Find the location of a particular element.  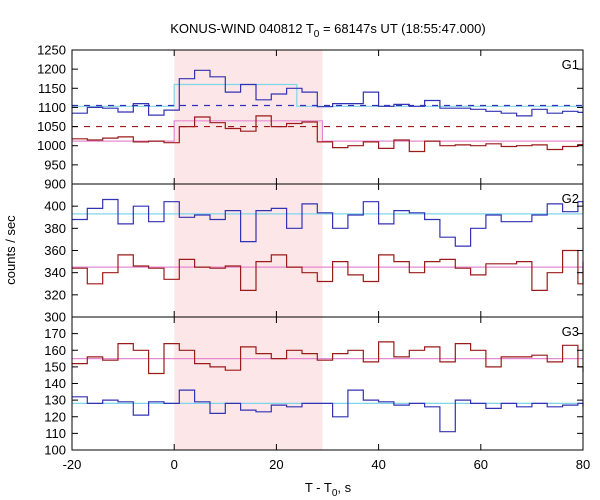

panel-G1-blue-fit is located at coordinates (327, 95).